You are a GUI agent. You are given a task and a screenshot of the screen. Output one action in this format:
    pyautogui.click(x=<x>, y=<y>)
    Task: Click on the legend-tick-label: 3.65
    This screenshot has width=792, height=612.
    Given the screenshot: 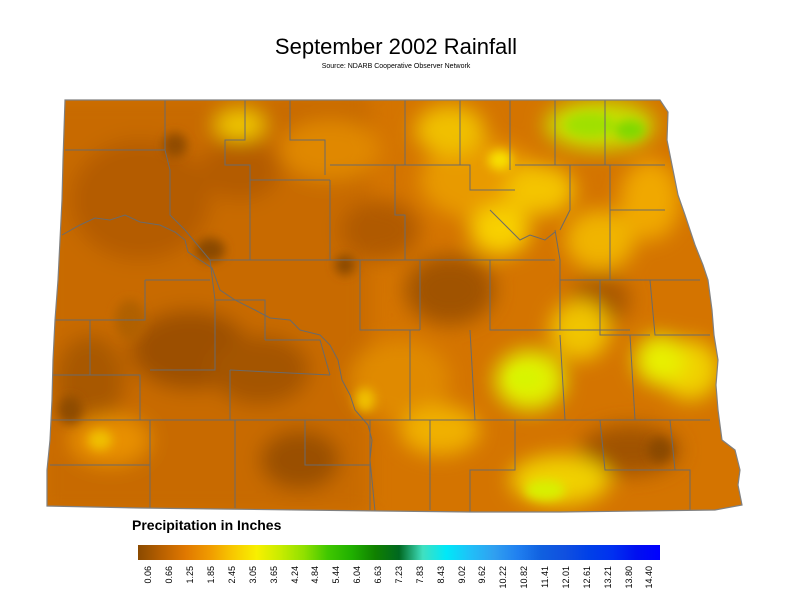 What is the action you would take?
    pyautogui.click(x=273, y=586)
    